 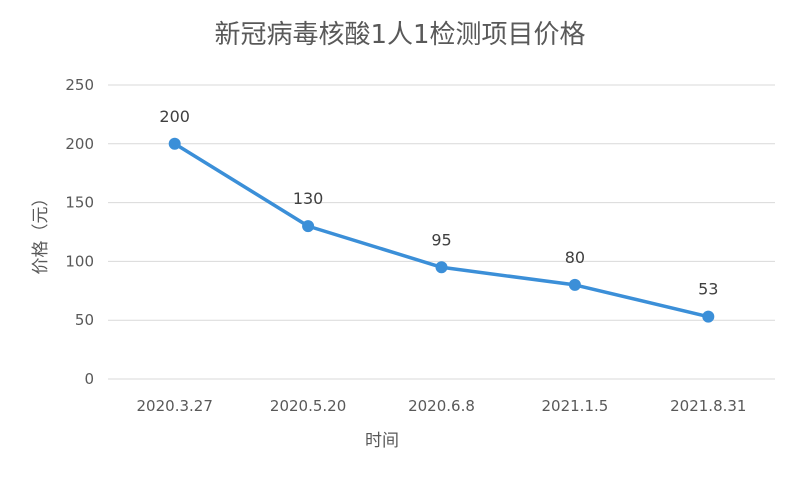 I want to click on data-label: 95, so click(x=441, y=239).